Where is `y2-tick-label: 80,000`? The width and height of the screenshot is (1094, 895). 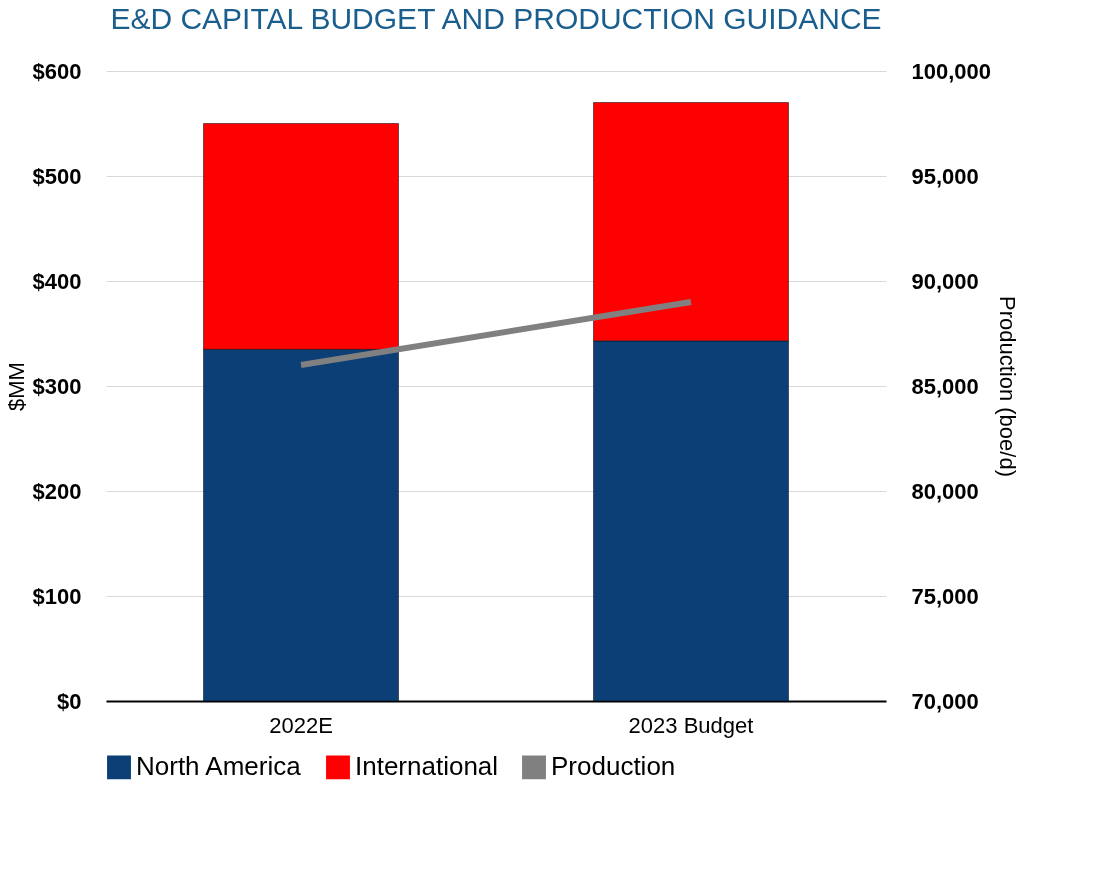 y2-tick-label: 80,000 is located at coordinates (945, 491).